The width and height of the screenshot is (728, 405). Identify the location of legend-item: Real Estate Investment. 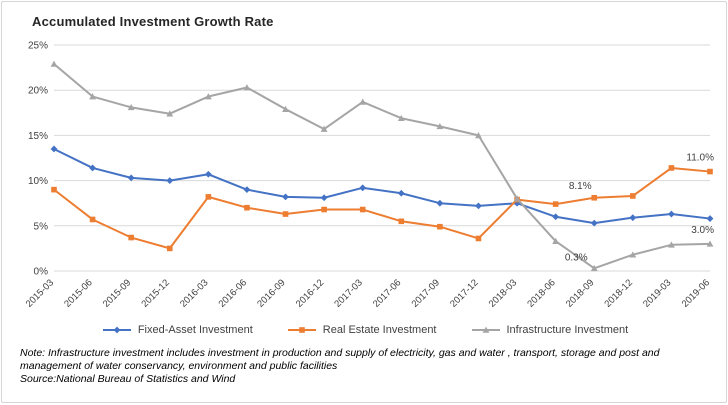
(362, 330).